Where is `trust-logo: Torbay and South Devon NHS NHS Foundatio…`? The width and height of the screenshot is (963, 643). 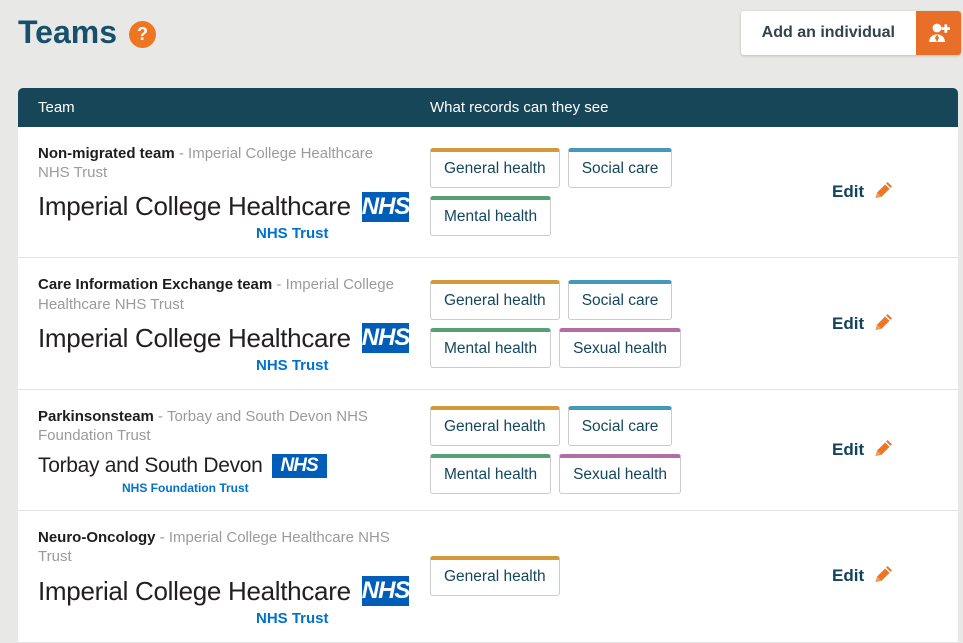 trust-logo: Torbay and South Devon NHS NHS Foundatio… is located at coordinates (222, 474).